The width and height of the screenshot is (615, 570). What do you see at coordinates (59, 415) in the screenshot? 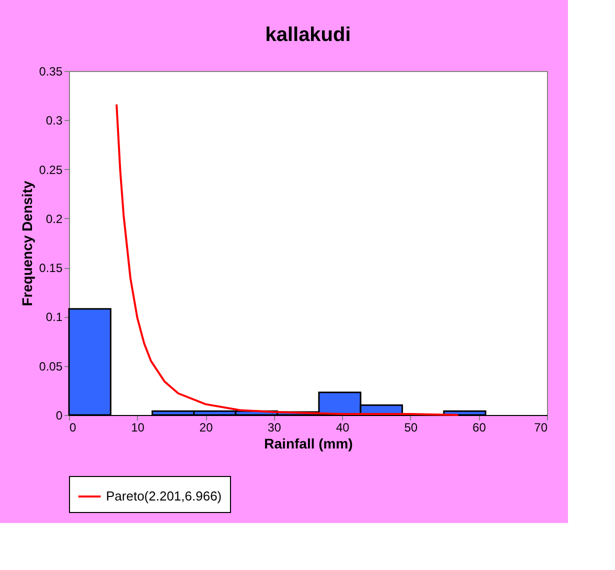
I see `y-tick-label: 0` at bounding box center [59, 415].